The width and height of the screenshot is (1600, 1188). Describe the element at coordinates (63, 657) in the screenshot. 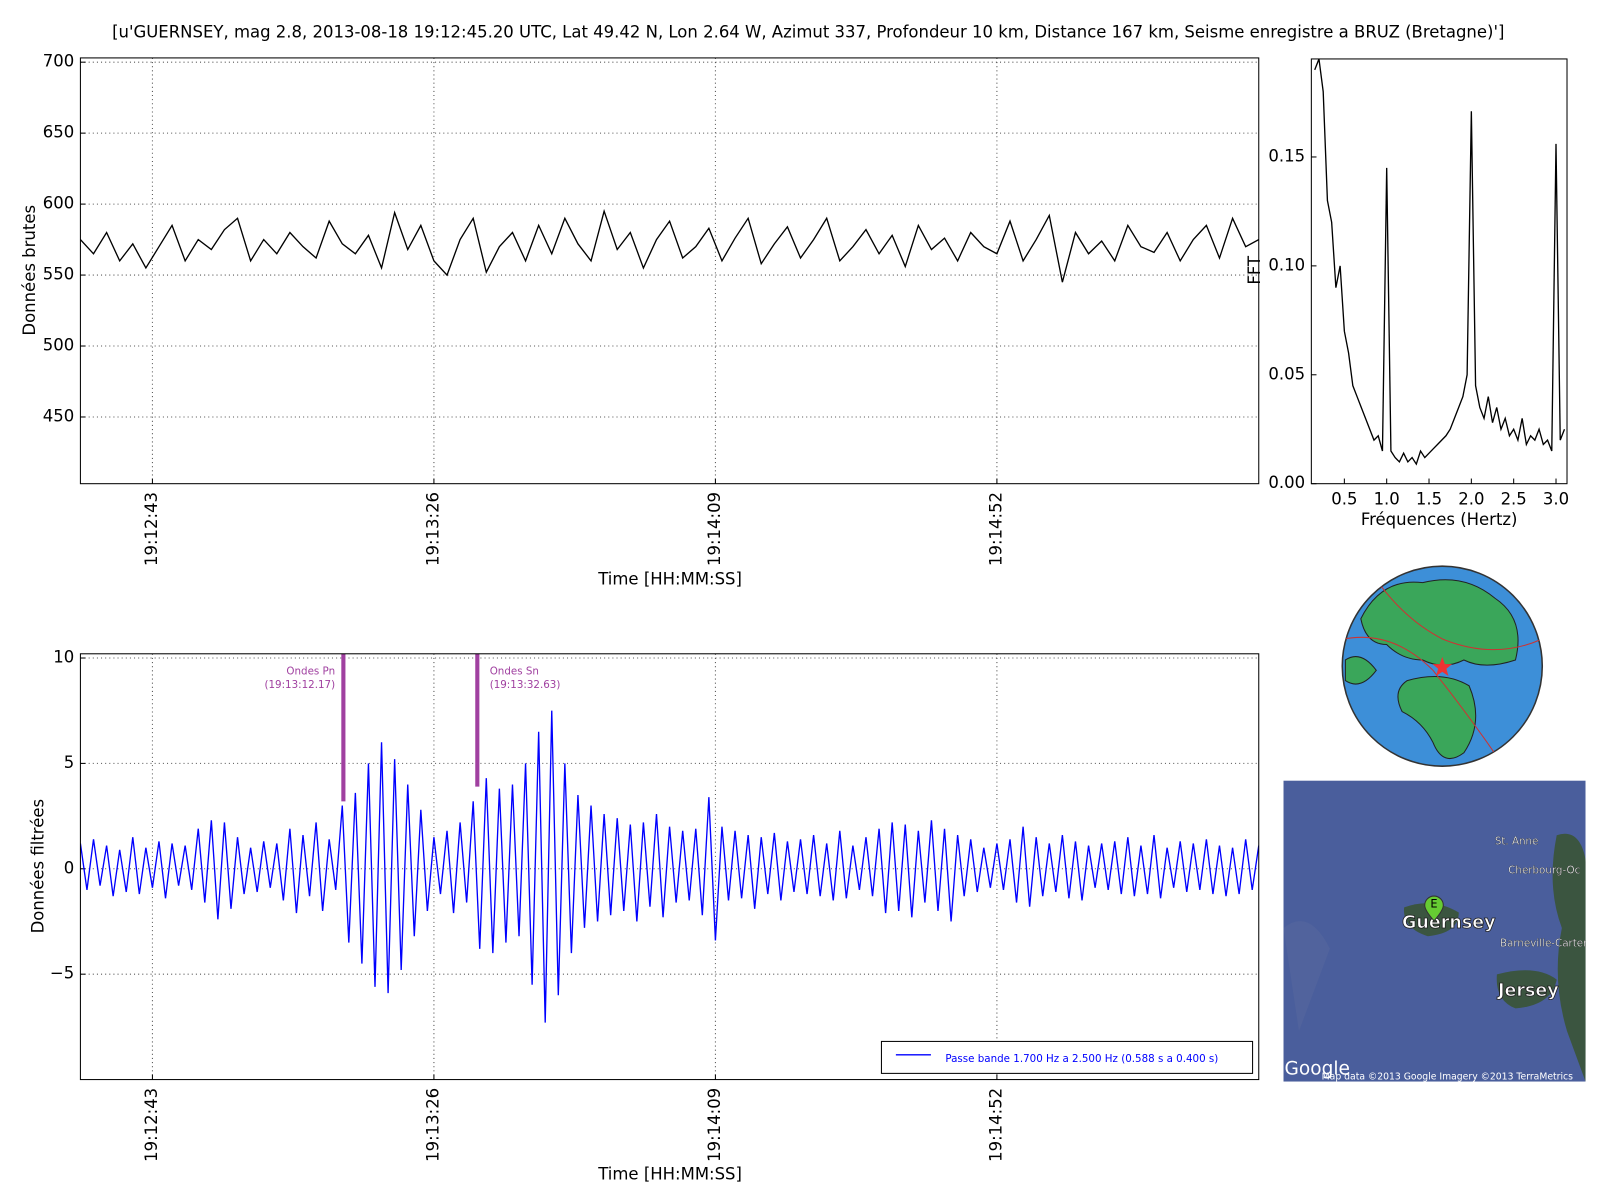

I see `y-tick-label: 10` at that location.